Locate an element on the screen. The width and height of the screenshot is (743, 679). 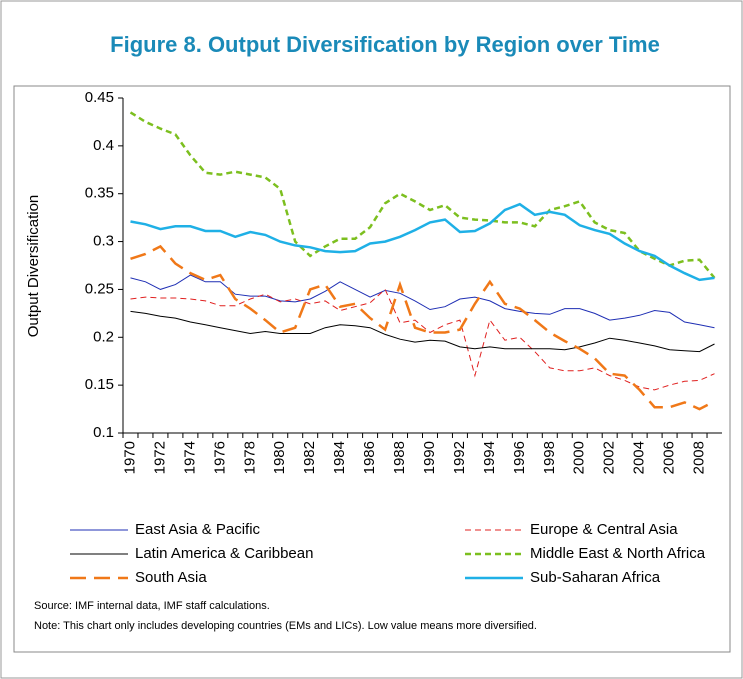
x-tick-label: 1972 is located at coordinates (159, 457).